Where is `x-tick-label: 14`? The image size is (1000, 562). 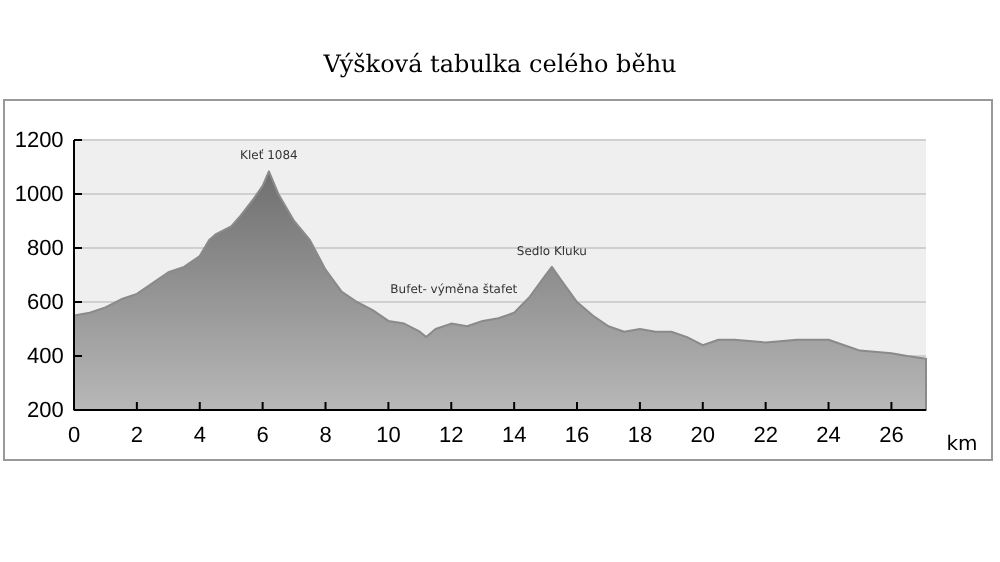
x-tick-label: 14 is located at coordinates (514, 436).